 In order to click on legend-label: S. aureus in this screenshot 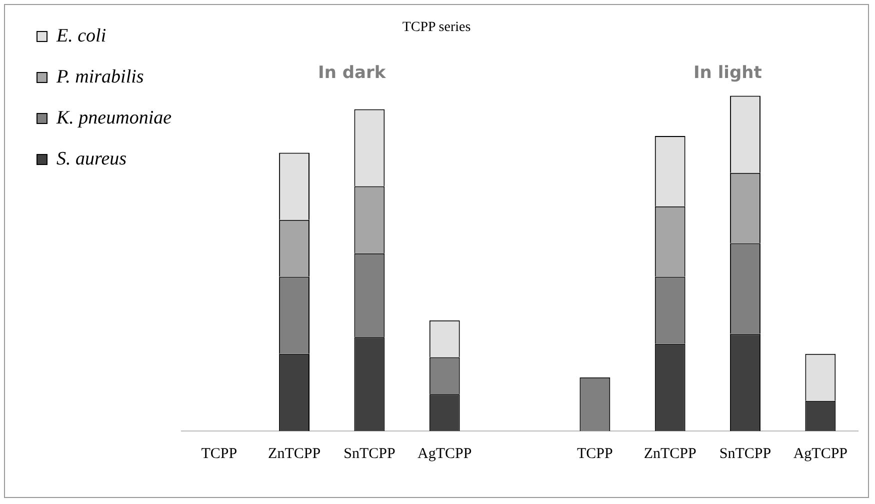, I will do `click(91, 159)`.